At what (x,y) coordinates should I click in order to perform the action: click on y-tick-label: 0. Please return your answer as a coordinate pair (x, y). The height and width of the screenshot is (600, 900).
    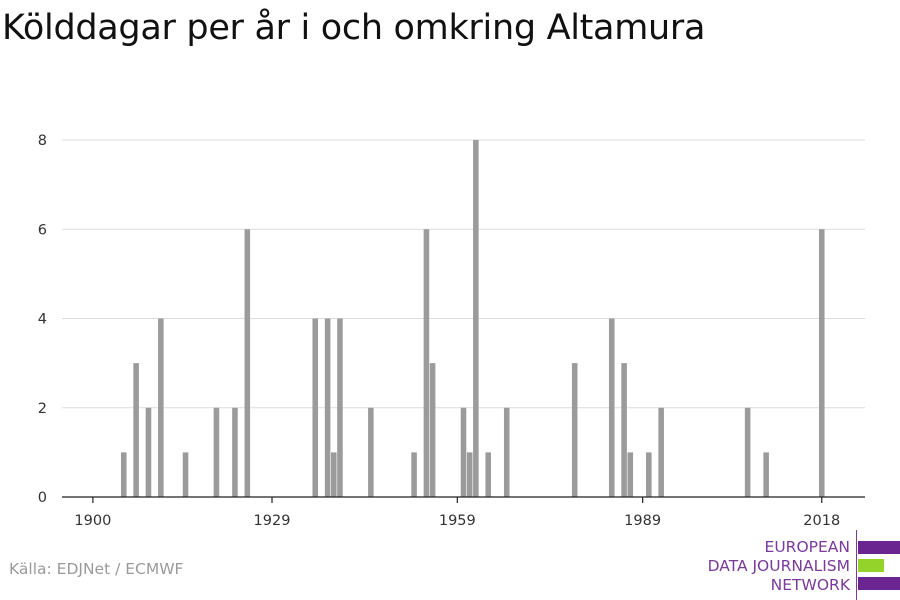
    Looking at the image, I should click on (42, 498).